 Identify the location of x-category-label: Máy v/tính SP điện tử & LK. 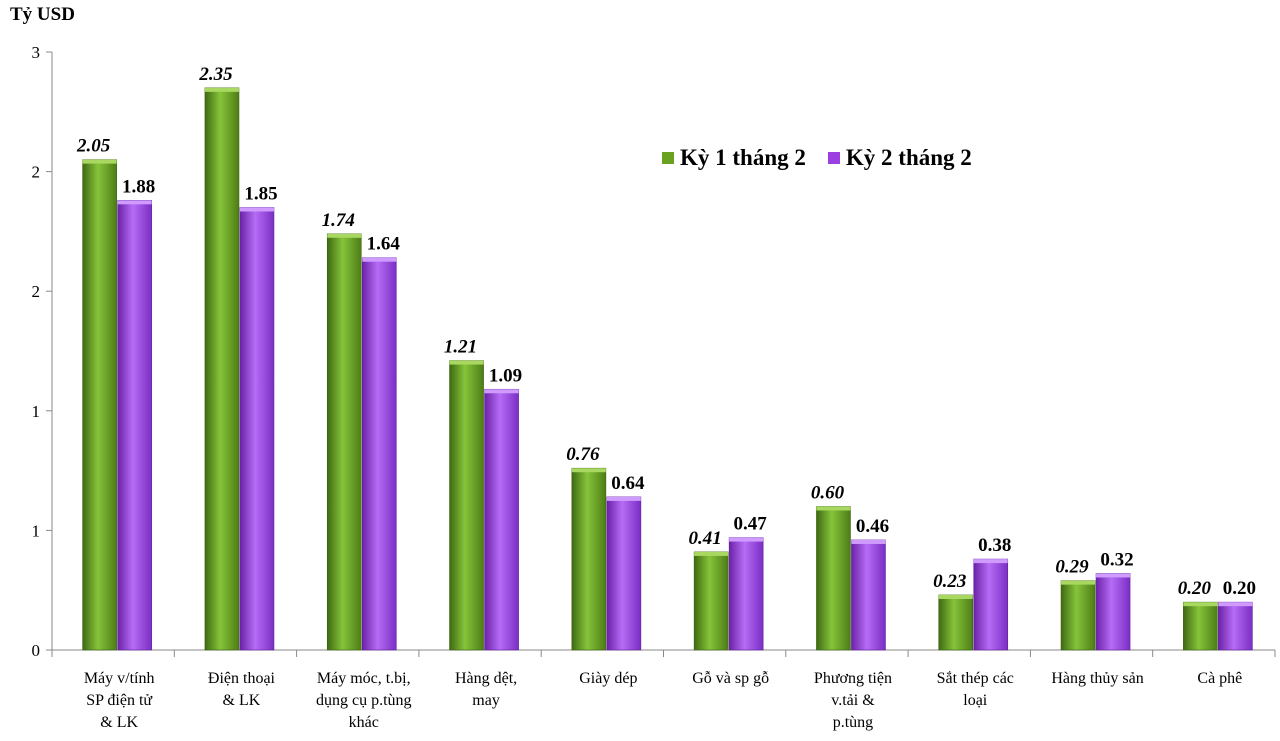
(119, 700).